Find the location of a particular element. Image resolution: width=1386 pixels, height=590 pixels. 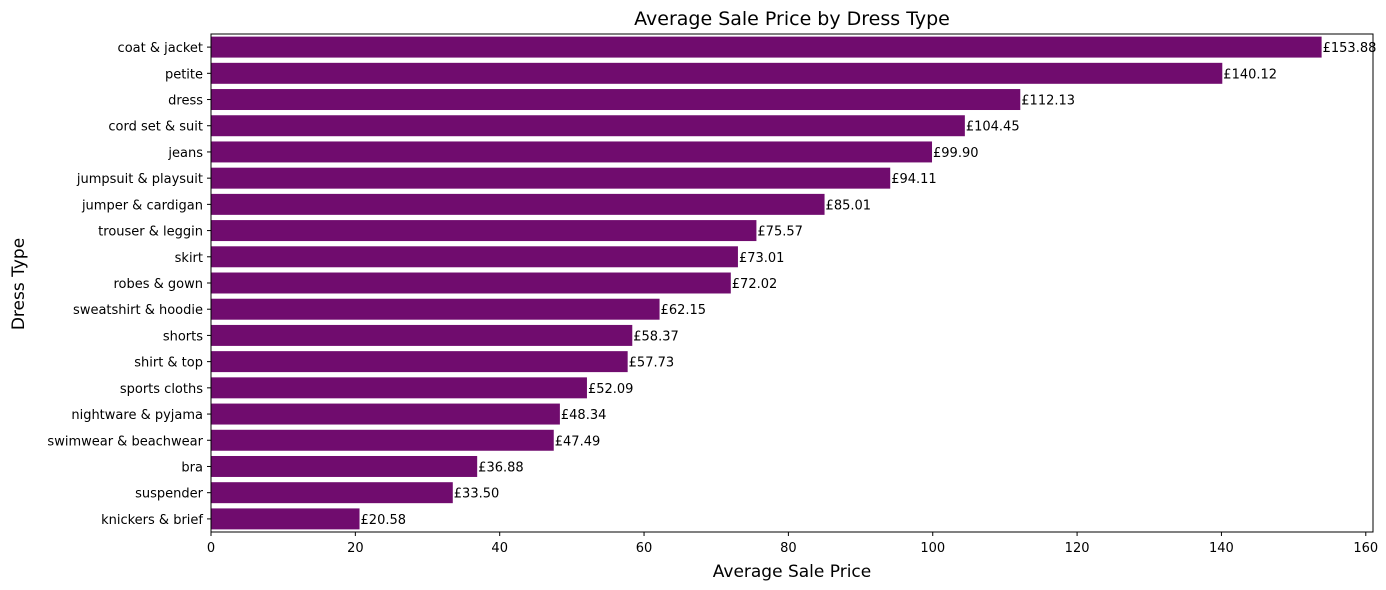

chart-title: Average Sale Price by Dress Type is located at coordinates (792, 19).